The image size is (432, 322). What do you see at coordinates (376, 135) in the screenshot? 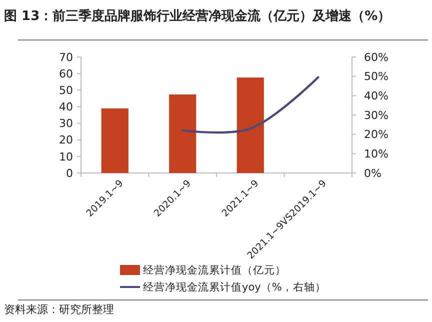
I see `y2-tick-label: 20%` at bounding box center [376, 135].